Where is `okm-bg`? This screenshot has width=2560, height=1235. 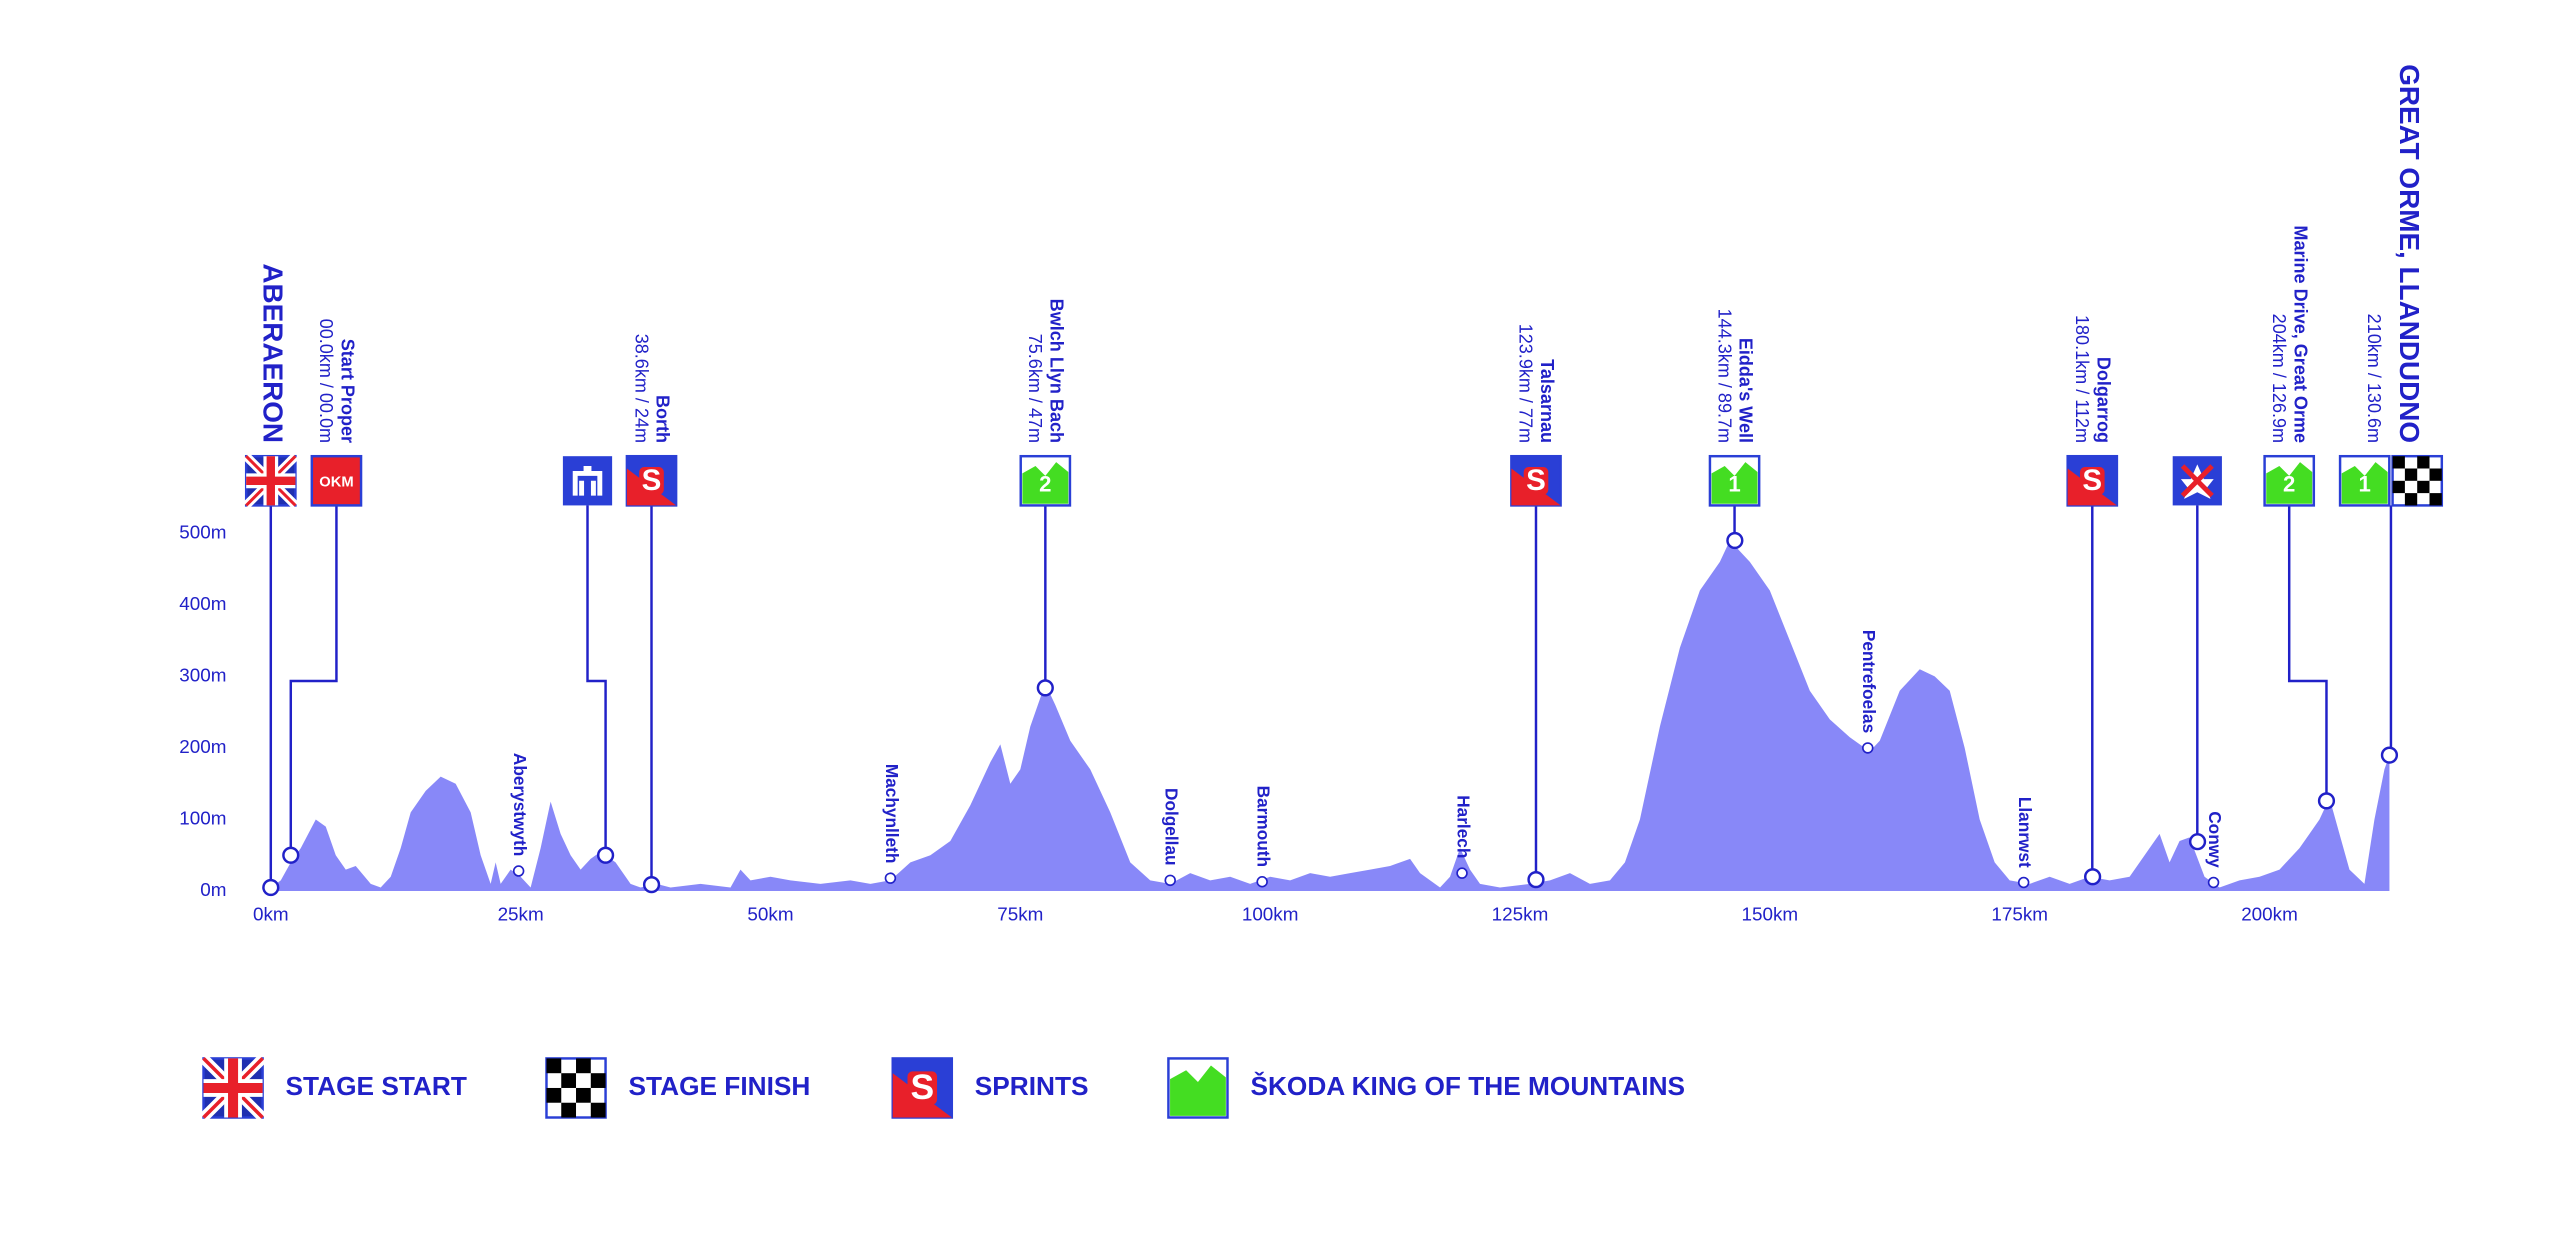
okm-bg is located at coordinates (336, 480).